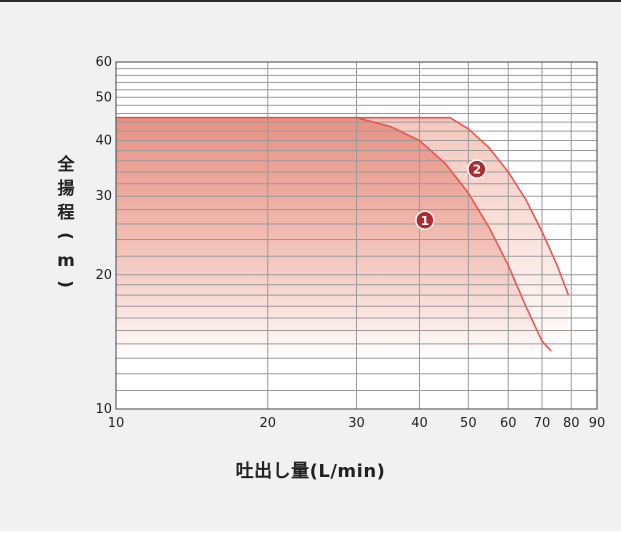  I want to click on y-tick-label: 40, so click(103, 141).